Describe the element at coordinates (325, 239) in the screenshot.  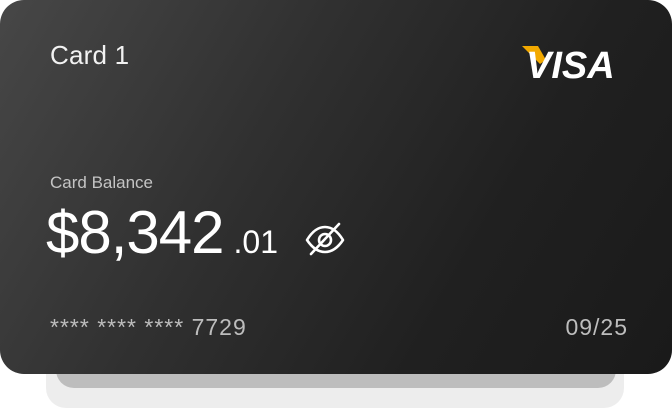
I see `eye-slash-icon` at that location.